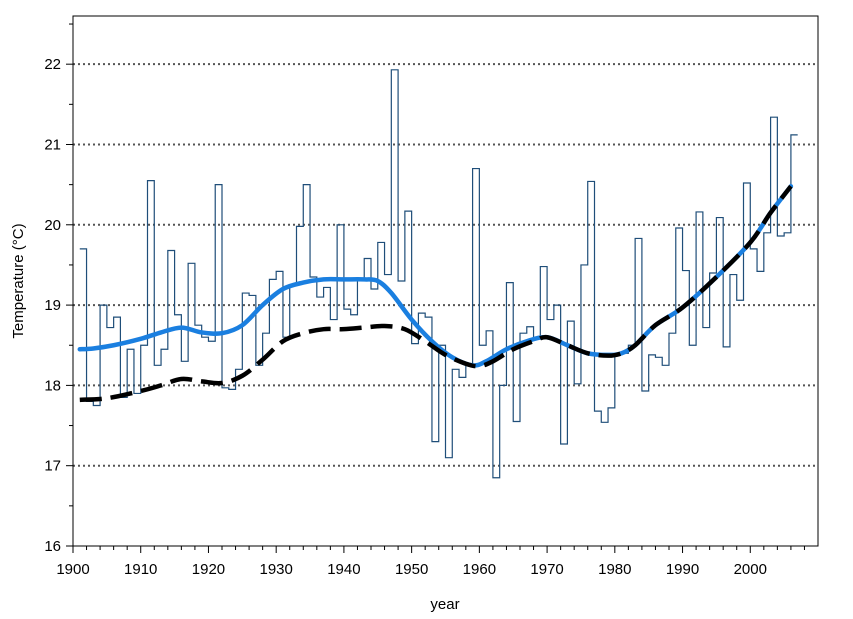  I want to click on x-tick-label: 2000, so click(750, 569).